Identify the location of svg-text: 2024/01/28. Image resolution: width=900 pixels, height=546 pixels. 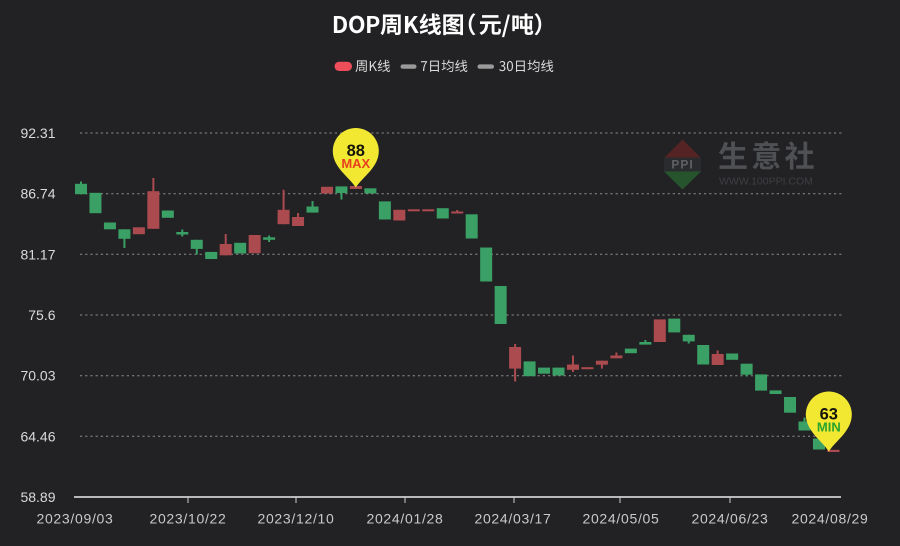
(404, 519).